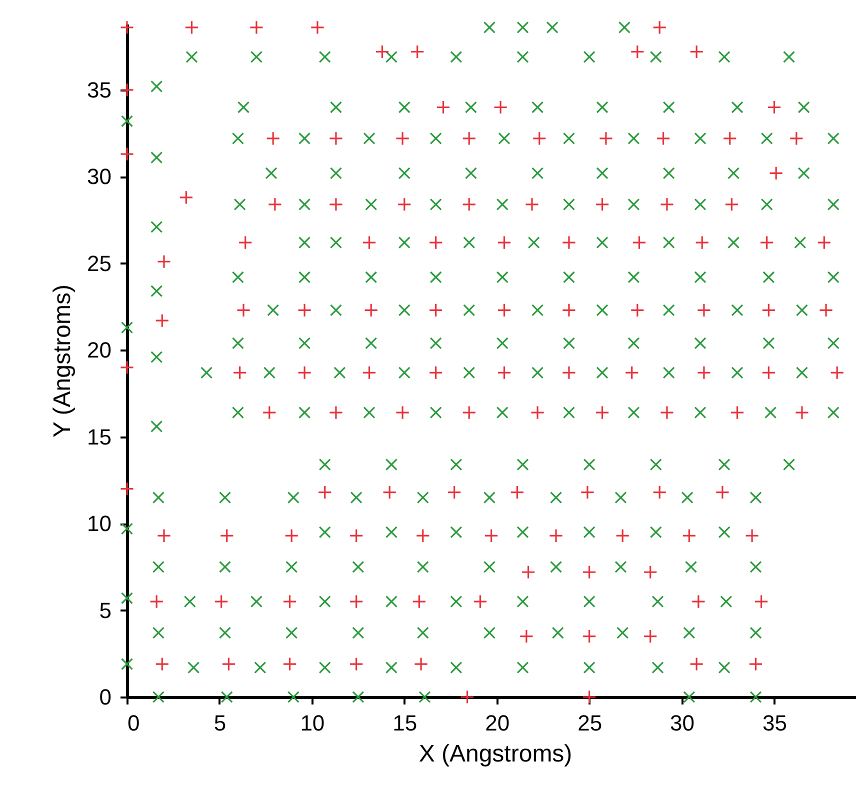 The width and height of the screenshot is (856, 788). Describe the element at coordinates (590, 723) in the screenshot. I see `x-tick-label: 25` at that location.